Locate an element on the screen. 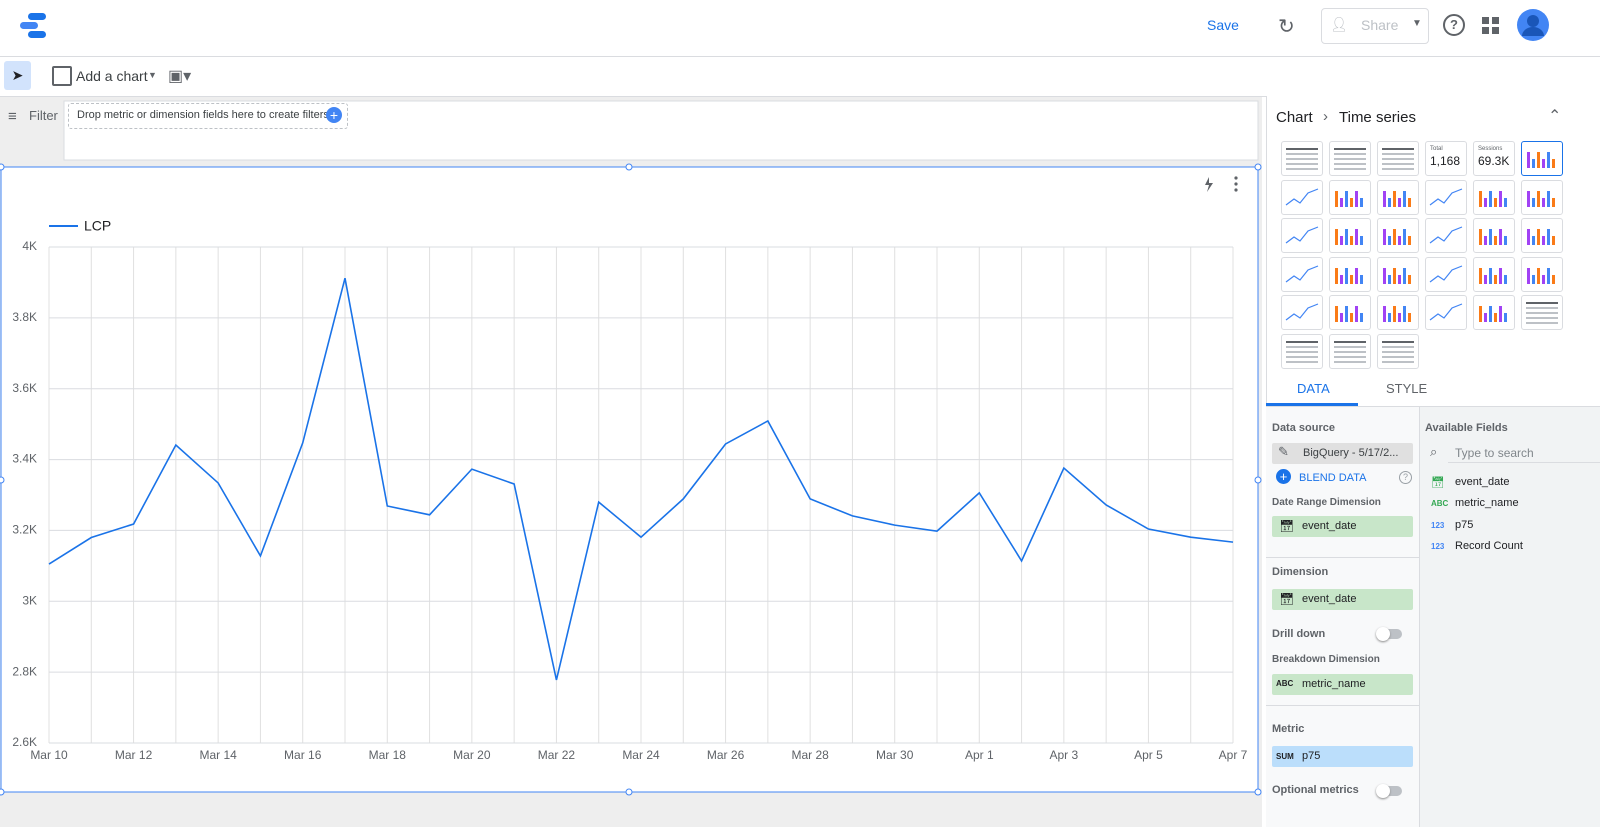  apps-button is located at coordinates (1491, 26).